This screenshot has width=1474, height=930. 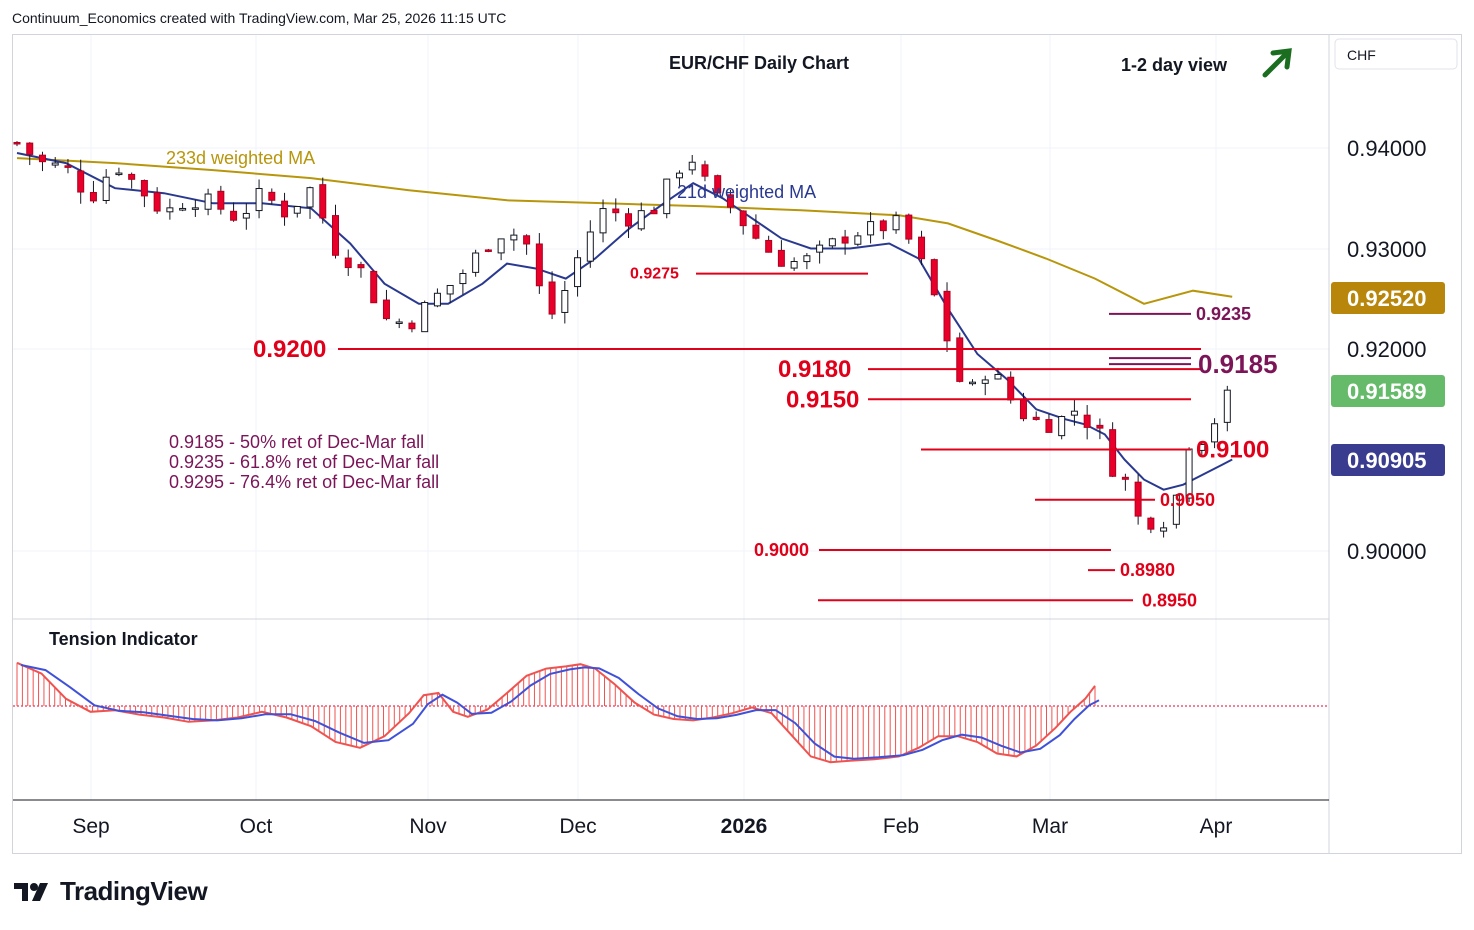 I want to click on ma21-label: 21d weighted MA, so click(x=746, y=192).